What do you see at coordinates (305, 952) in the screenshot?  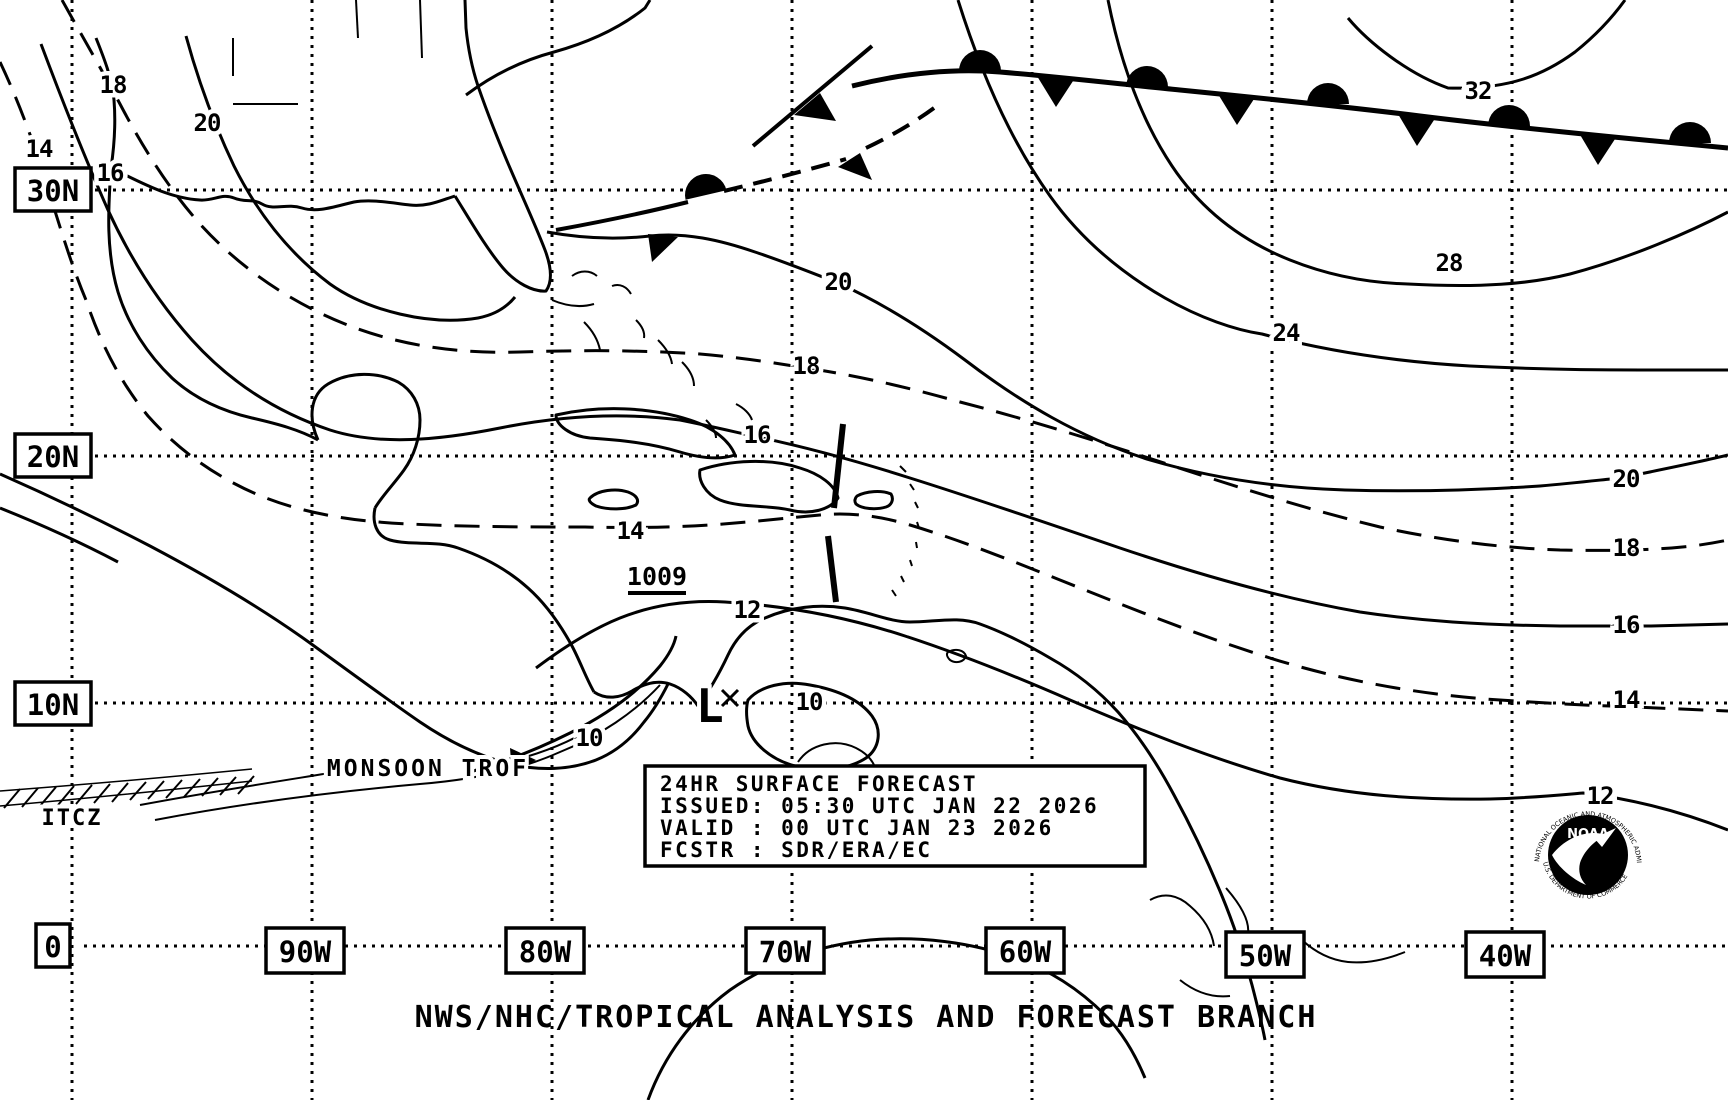 I see `lon-label-90w: 90W` at bounding box center [305, 952].